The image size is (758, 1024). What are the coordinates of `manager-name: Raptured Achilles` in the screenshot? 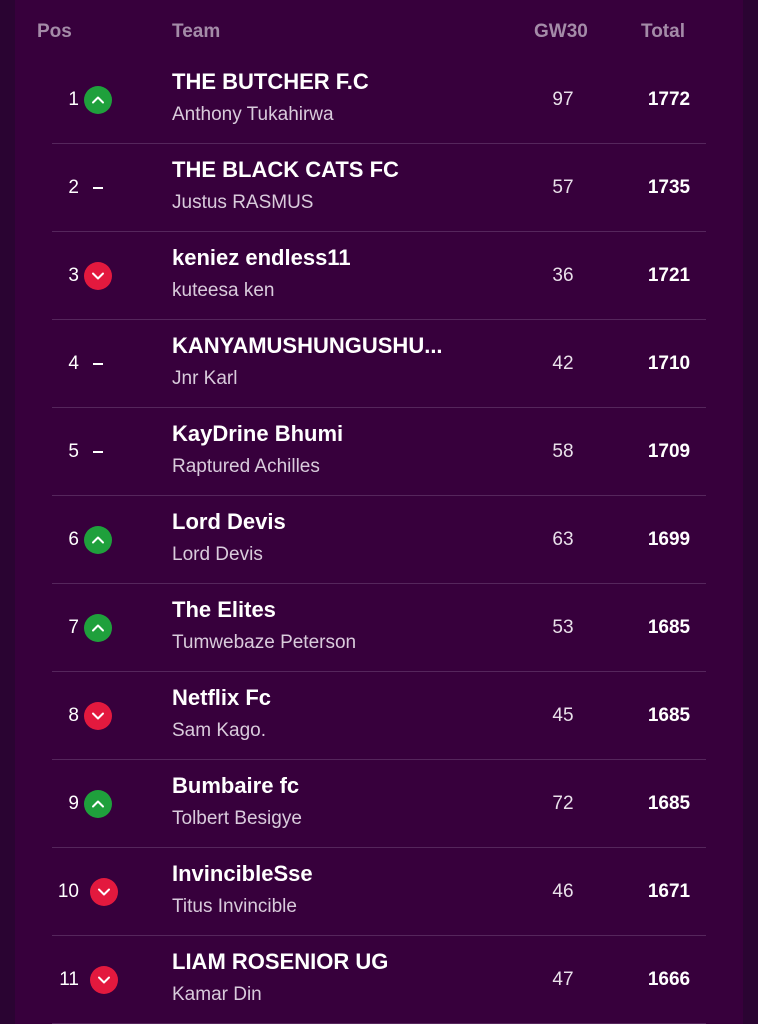 It's located at (246, 466).